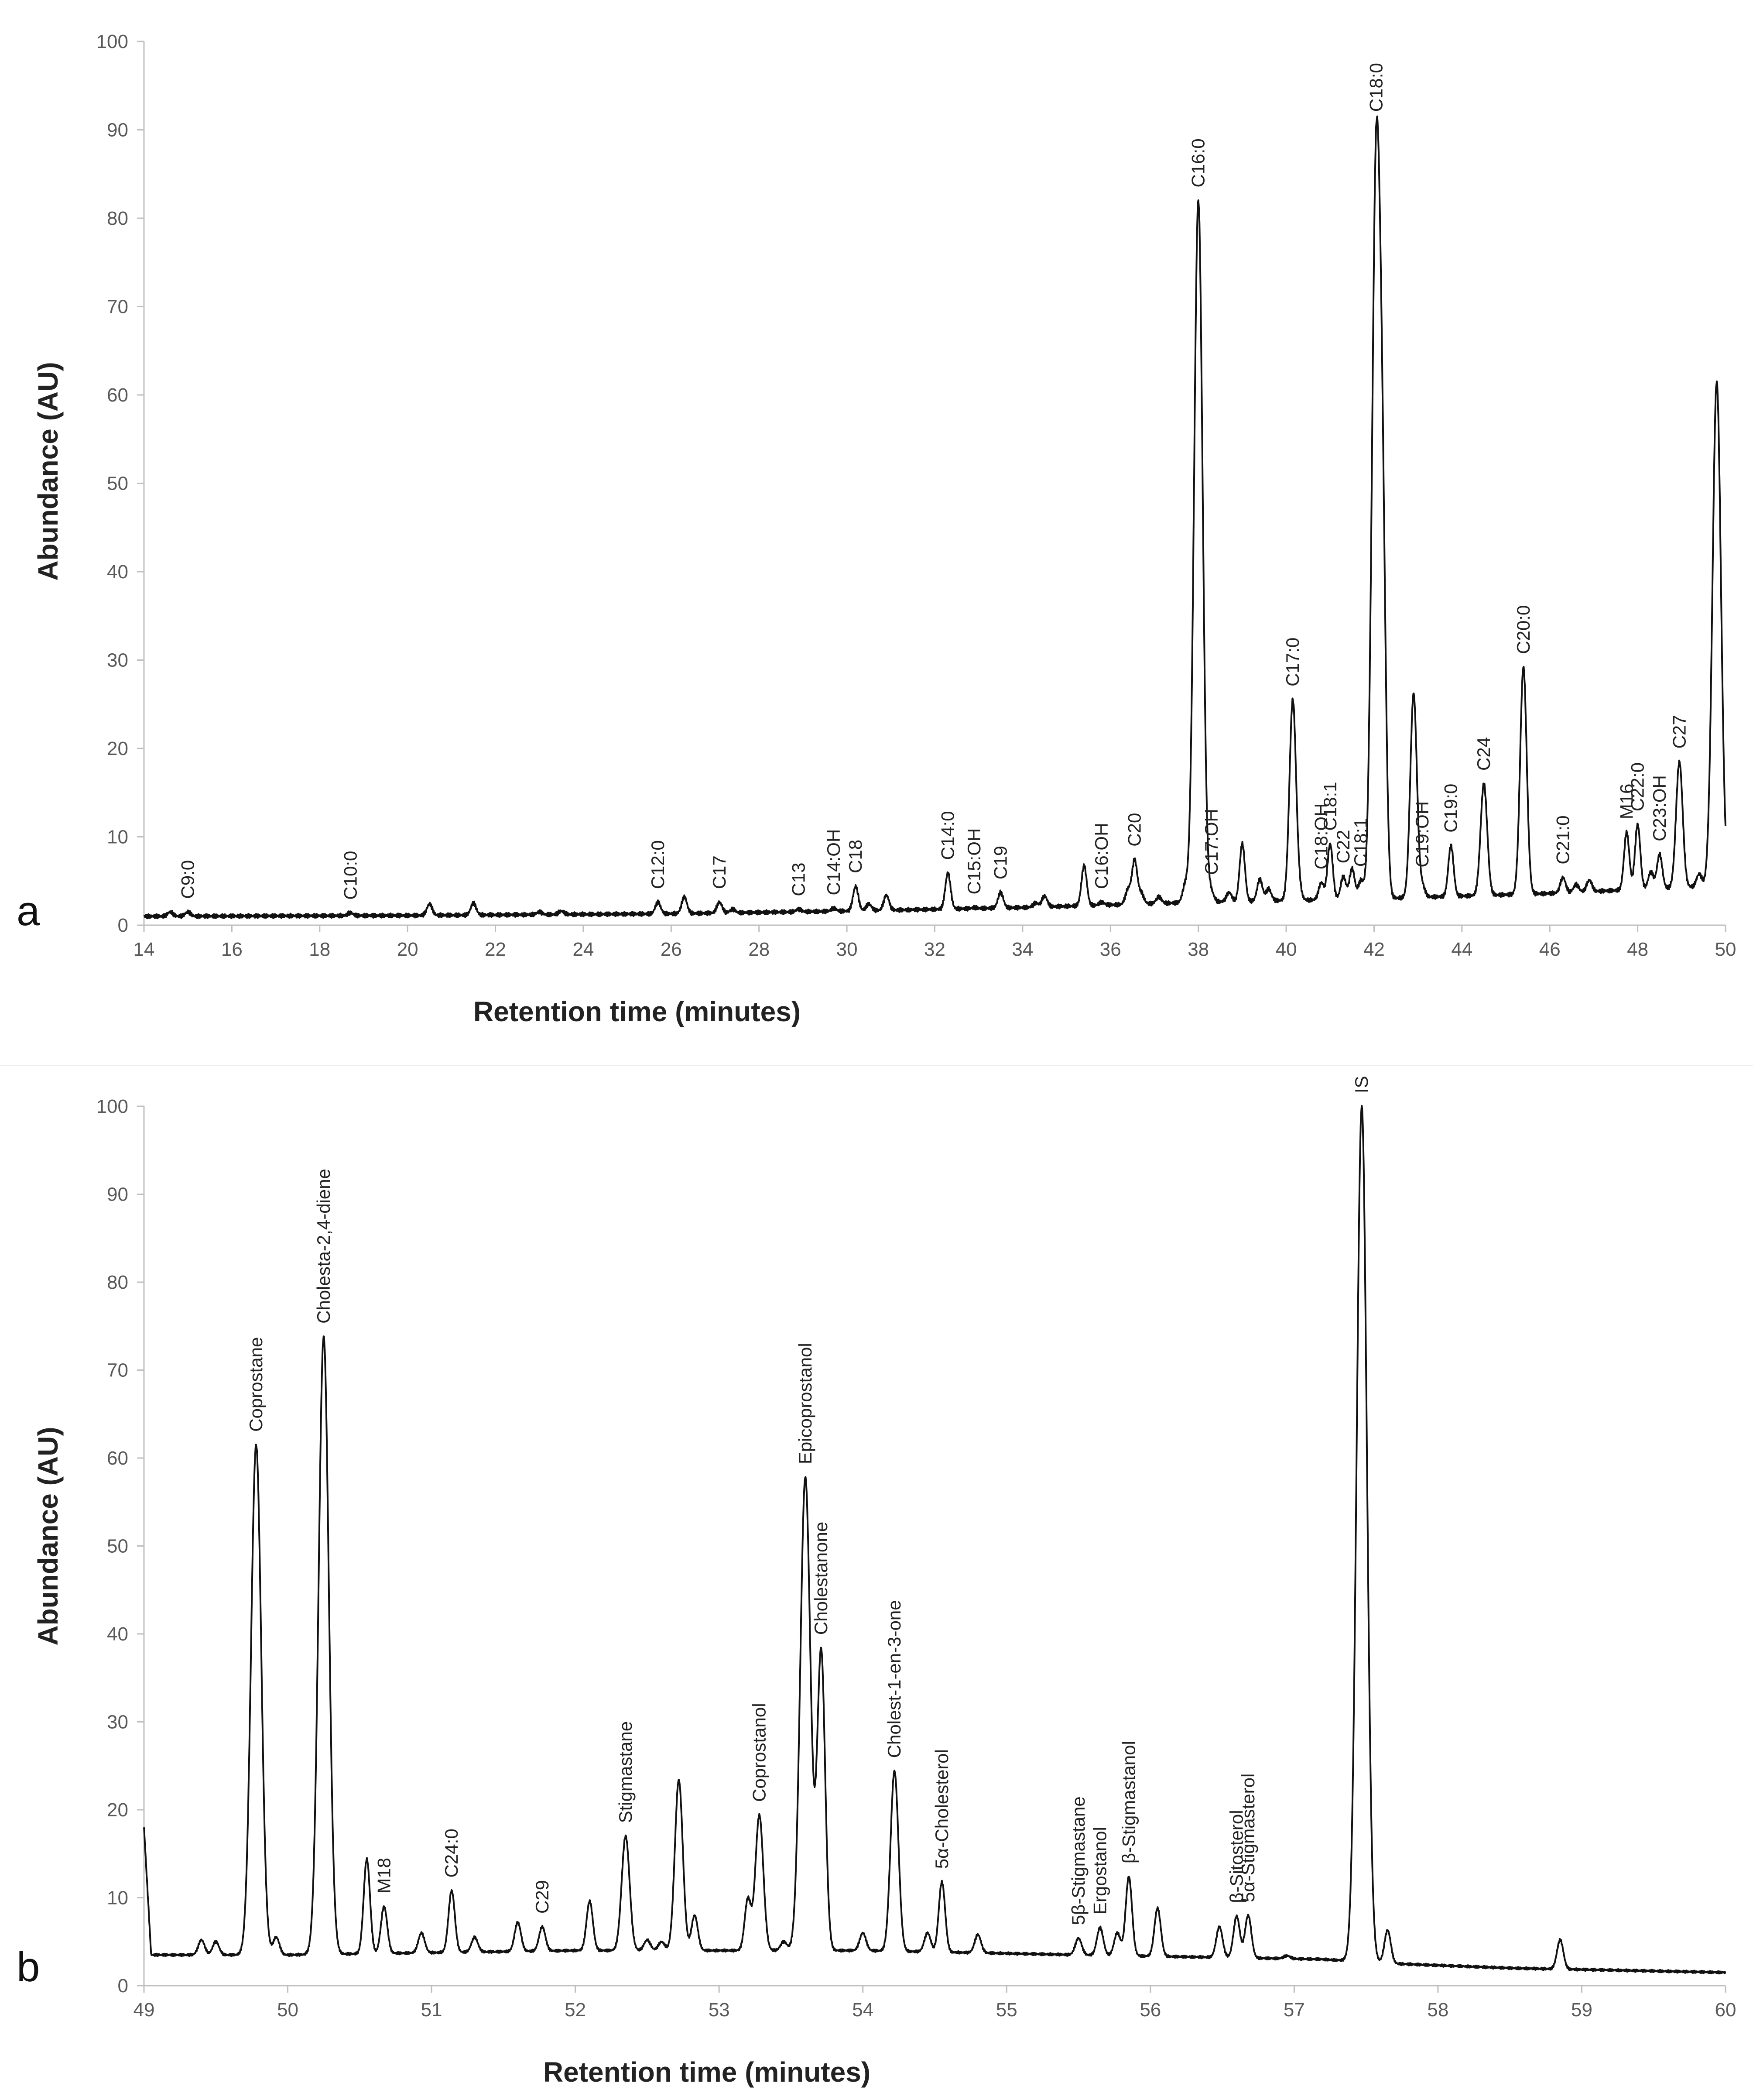 The height and width of the screenshot is (2100, 1753). Describe the element at coordinates (805, 1403) in the screenshot. I see `peak-label-epicoprostanol: Epicoprostanol` at that location.